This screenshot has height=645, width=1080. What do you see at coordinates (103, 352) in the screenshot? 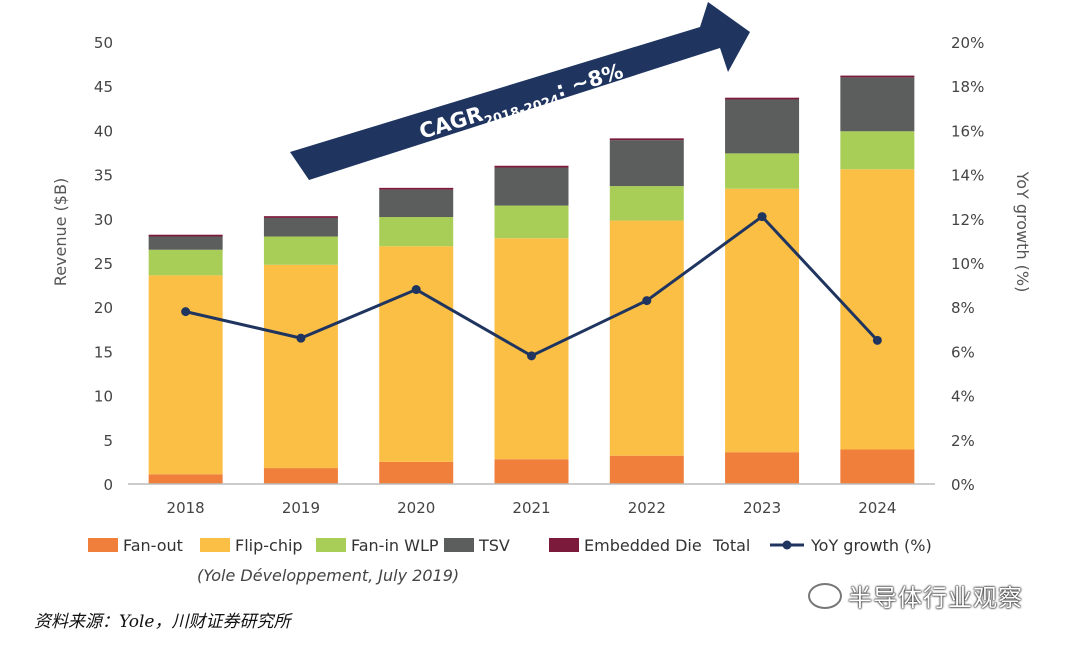
I see `y-tick-label: 15` at bounding box center [103, 352].